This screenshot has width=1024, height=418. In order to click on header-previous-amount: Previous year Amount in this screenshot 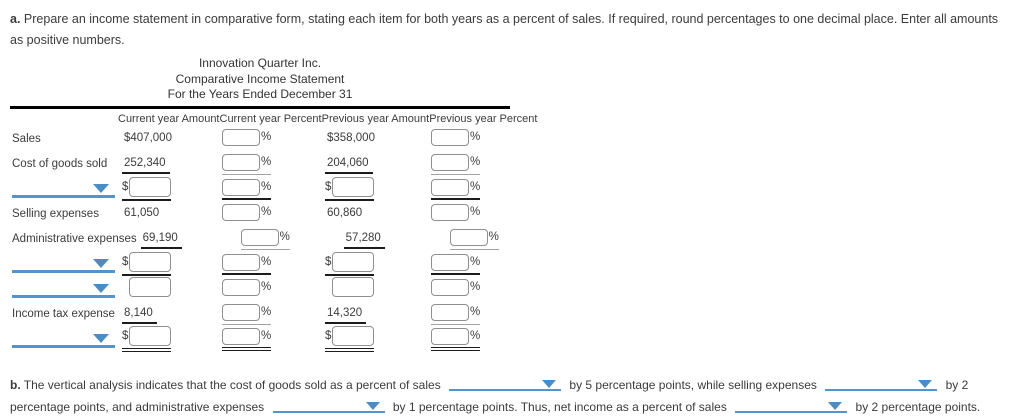, I will do `click(375, 119)`.